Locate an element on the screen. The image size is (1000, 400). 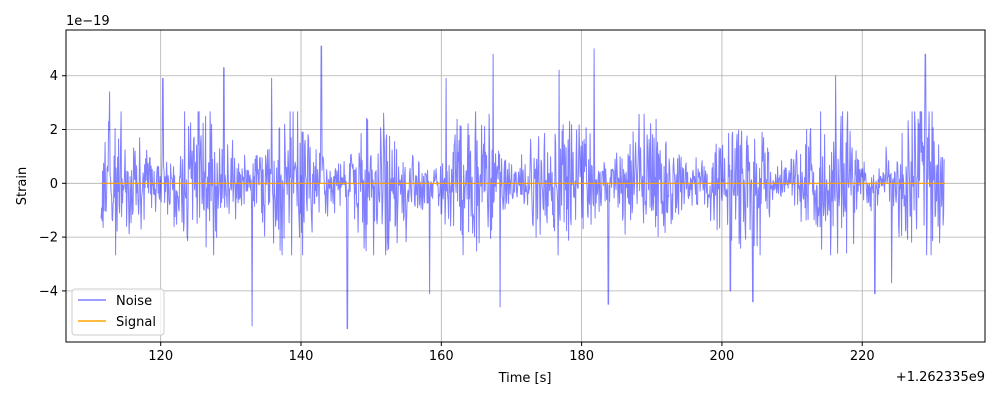
x-tick-label: 220 is located at coordinates (862, 356).